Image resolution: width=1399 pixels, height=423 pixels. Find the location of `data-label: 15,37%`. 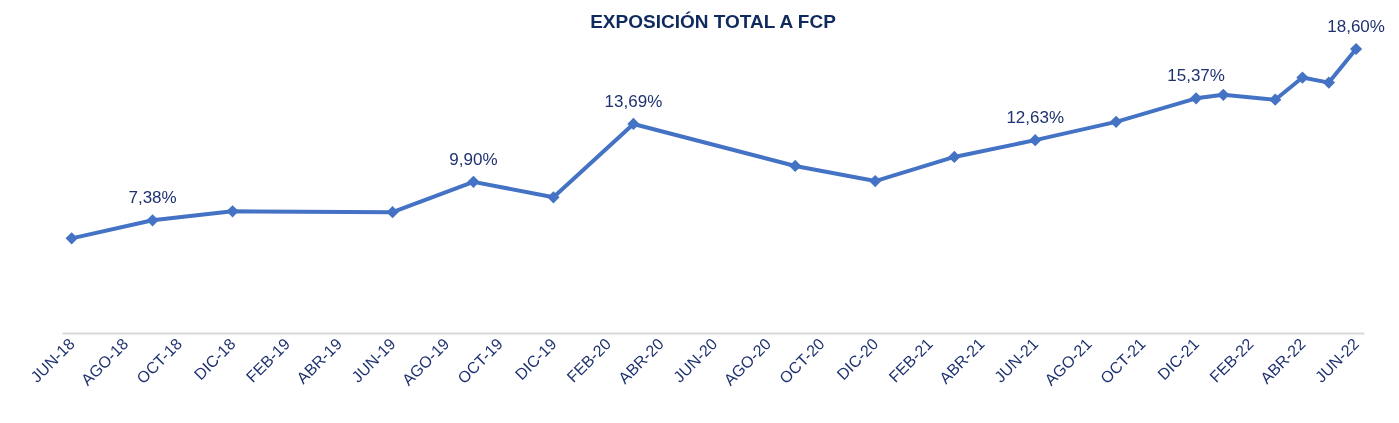

data-label: 15,37% is located at coordinates (1196, 76).